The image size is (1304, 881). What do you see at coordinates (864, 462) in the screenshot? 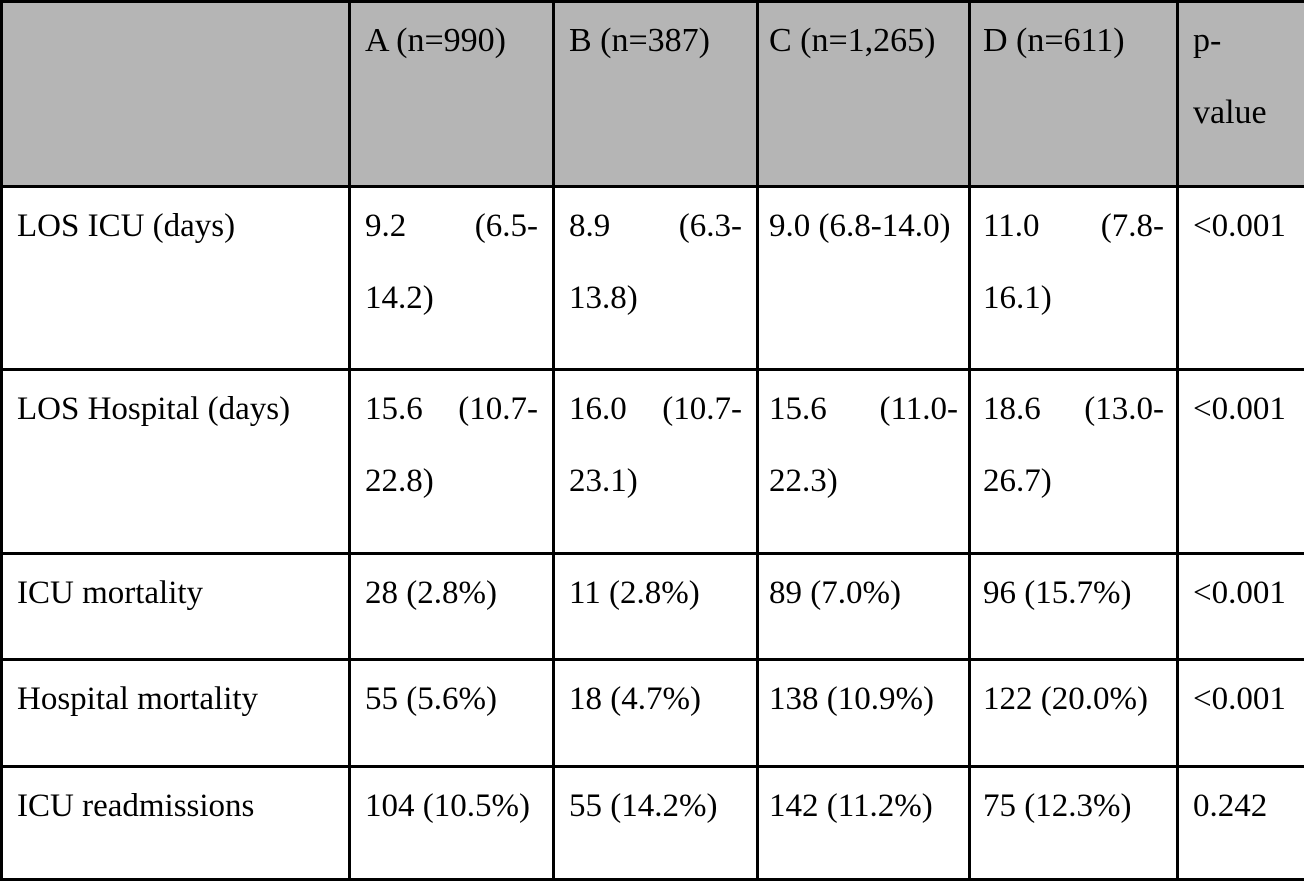
I see `value-cell: 15.6 (11.0-22.3)` at bounding box center [864, 462].